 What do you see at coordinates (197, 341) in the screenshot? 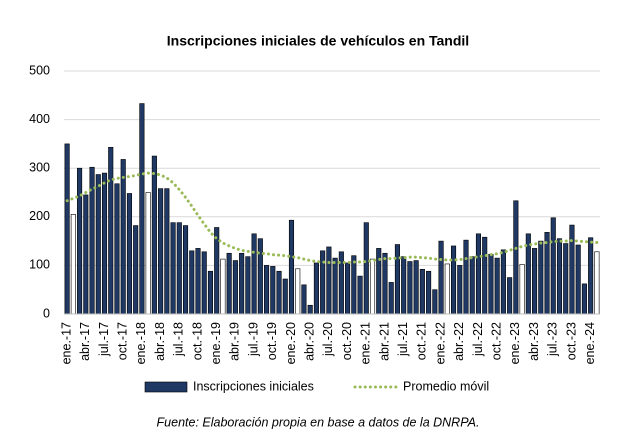
I see `x-tick-label: oct.-18` at bounding box center [197, 341].